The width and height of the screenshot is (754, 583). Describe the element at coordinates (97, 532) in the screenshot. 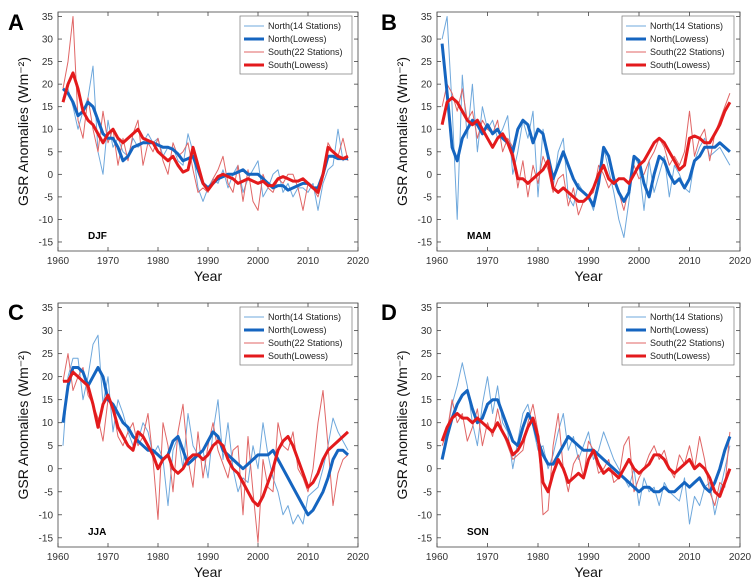

I see `season-label: JJA` at that location.